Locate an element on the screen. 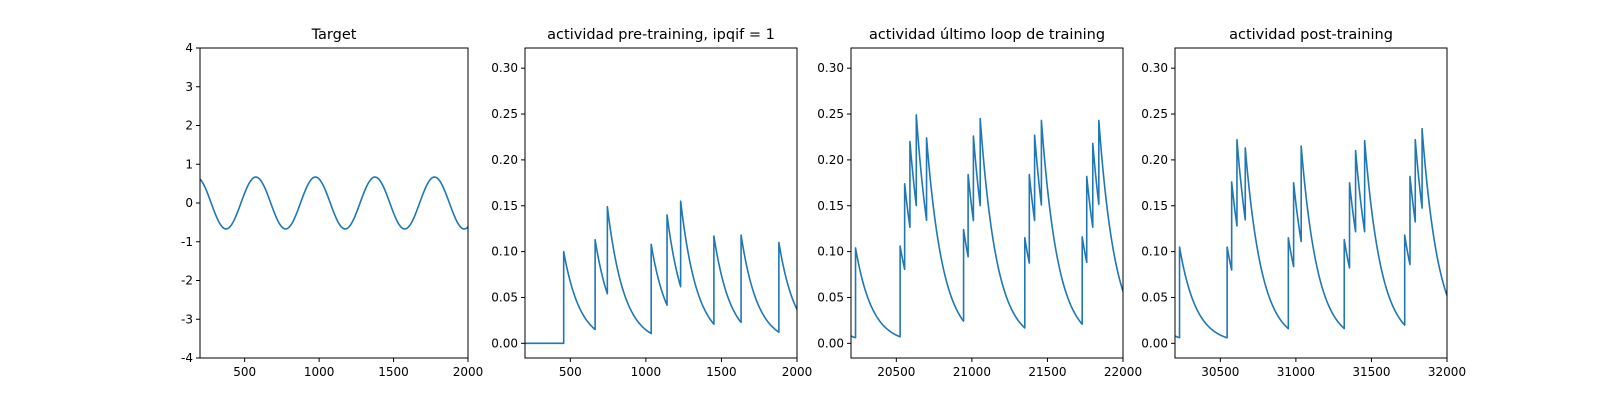  y-tick-label: -2 is located at coordinates (187, 281).